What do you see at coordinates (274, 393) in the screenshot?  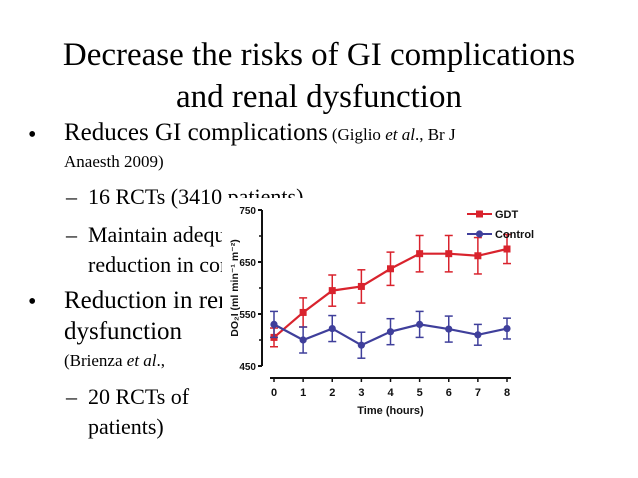 I see `x-tick-label: 0` at bounding box center [274, 393].